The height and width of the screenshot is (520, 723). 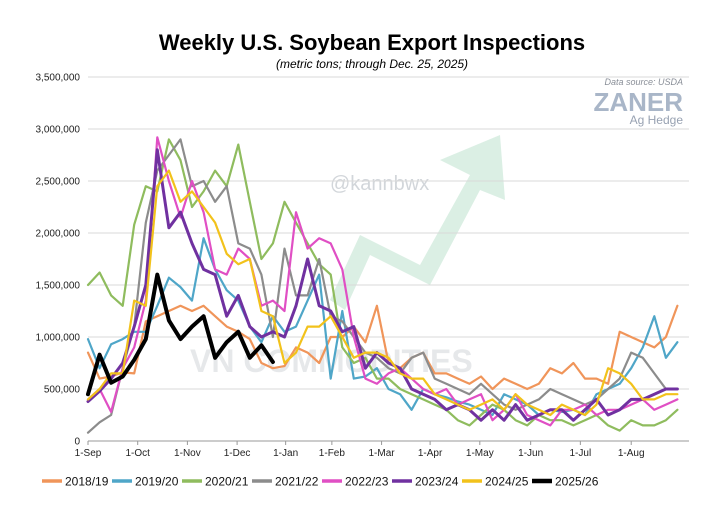 I want to click on x-tick-label: 1-Mar, so click(x=382, y=453).